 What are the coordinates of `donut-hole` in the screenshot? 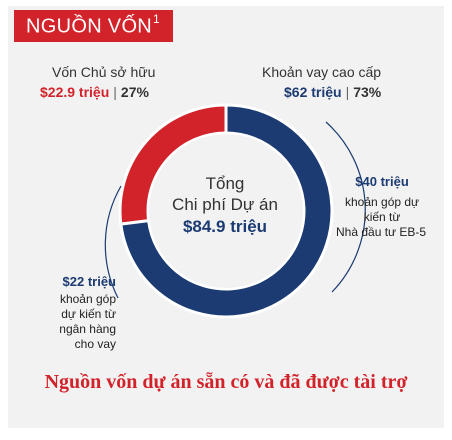 It's located at (226, 211).